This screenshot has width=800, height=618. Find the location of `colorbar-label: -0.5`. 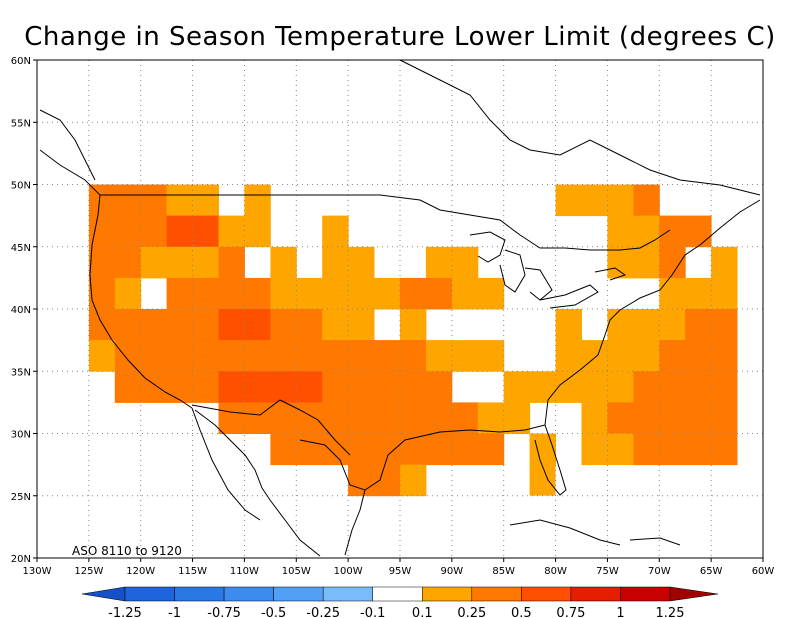

colorbar-label: -0.5 is located at coordinates (273, 612).